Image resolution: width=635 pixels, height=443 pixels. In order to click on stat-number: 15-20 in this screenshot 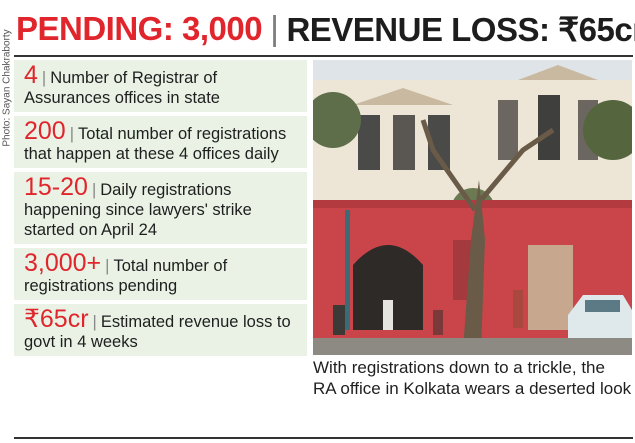, I will do `click(56, 187)`.